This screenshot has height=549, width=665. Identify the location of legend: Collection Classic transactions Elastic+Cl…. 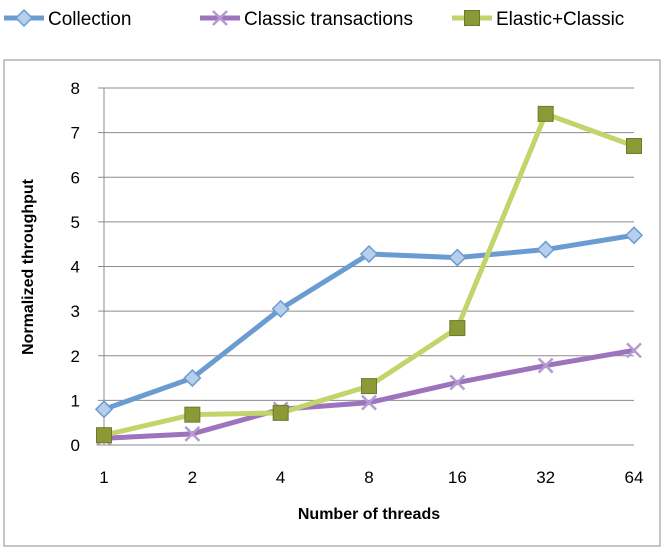
(314, 19).